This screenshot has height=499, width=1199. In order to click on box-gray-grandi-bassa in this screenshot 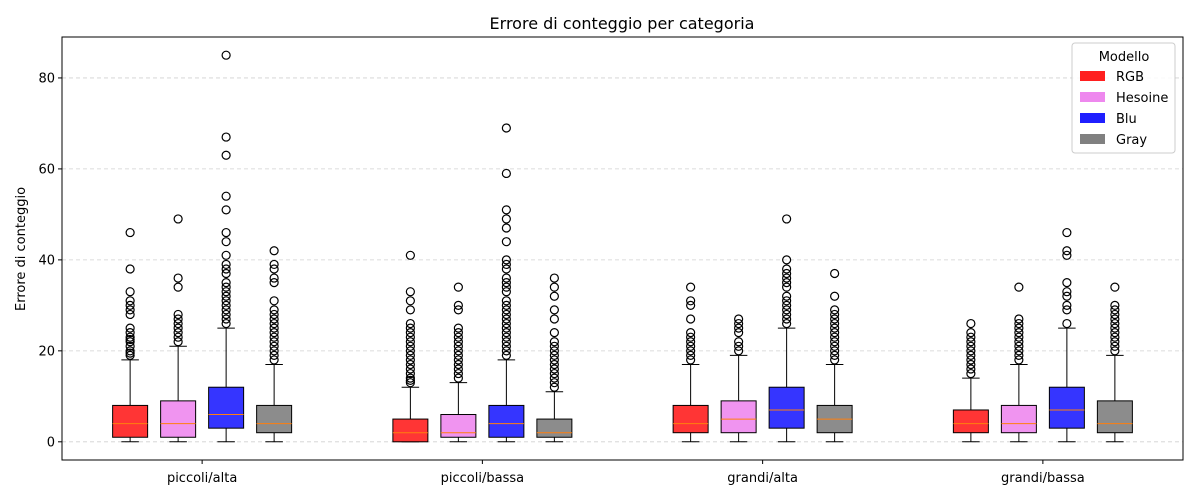, I will do `click(1114, 362)`.